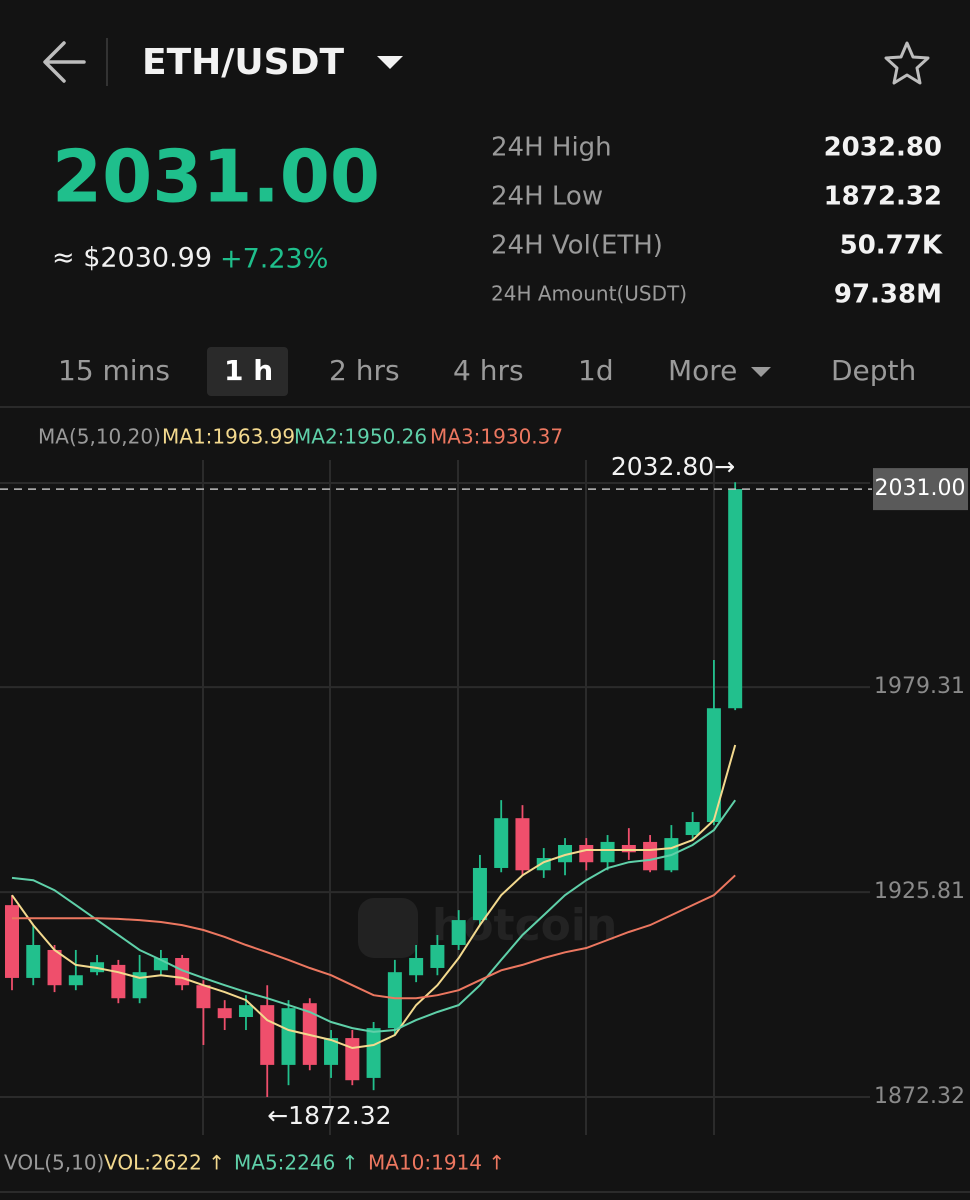  I want to click on tab: 1 h, so click(248, 370).